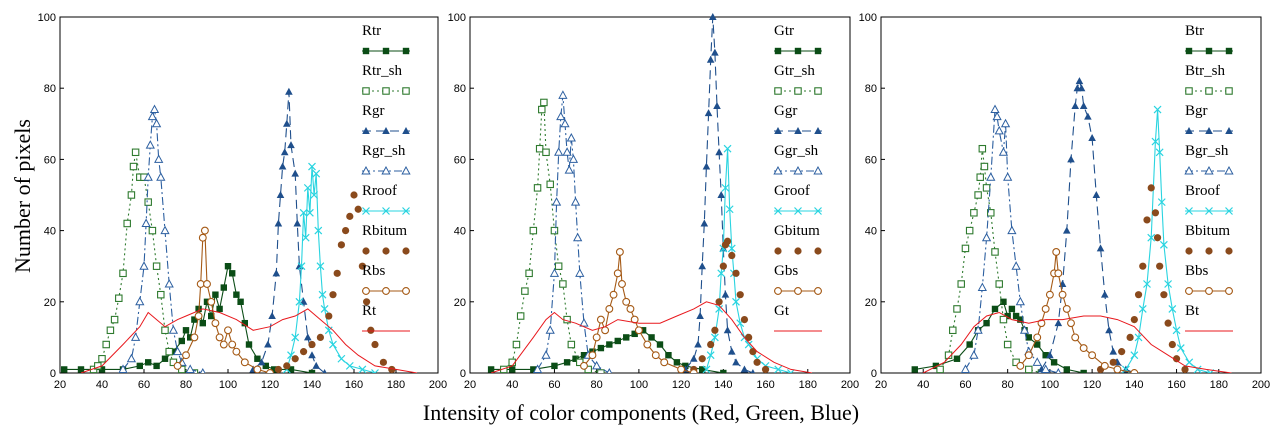 The height and width of the screenshot is (432, 1283). What do you see at coordinates (786, 271) in the screenshot?
I see `legend-label-gbs: Gbs` at bounding box center [786, 271].